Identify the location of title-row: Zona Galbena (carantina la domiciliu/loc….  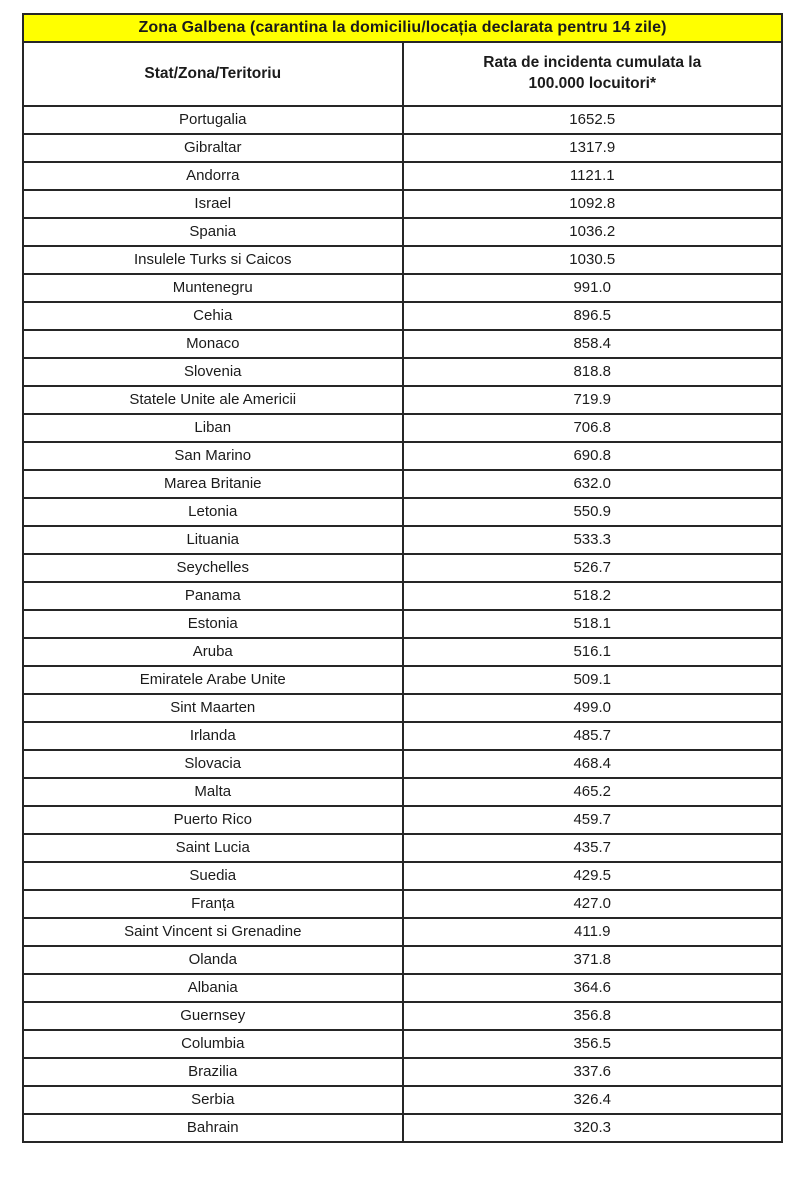
(402, 28).